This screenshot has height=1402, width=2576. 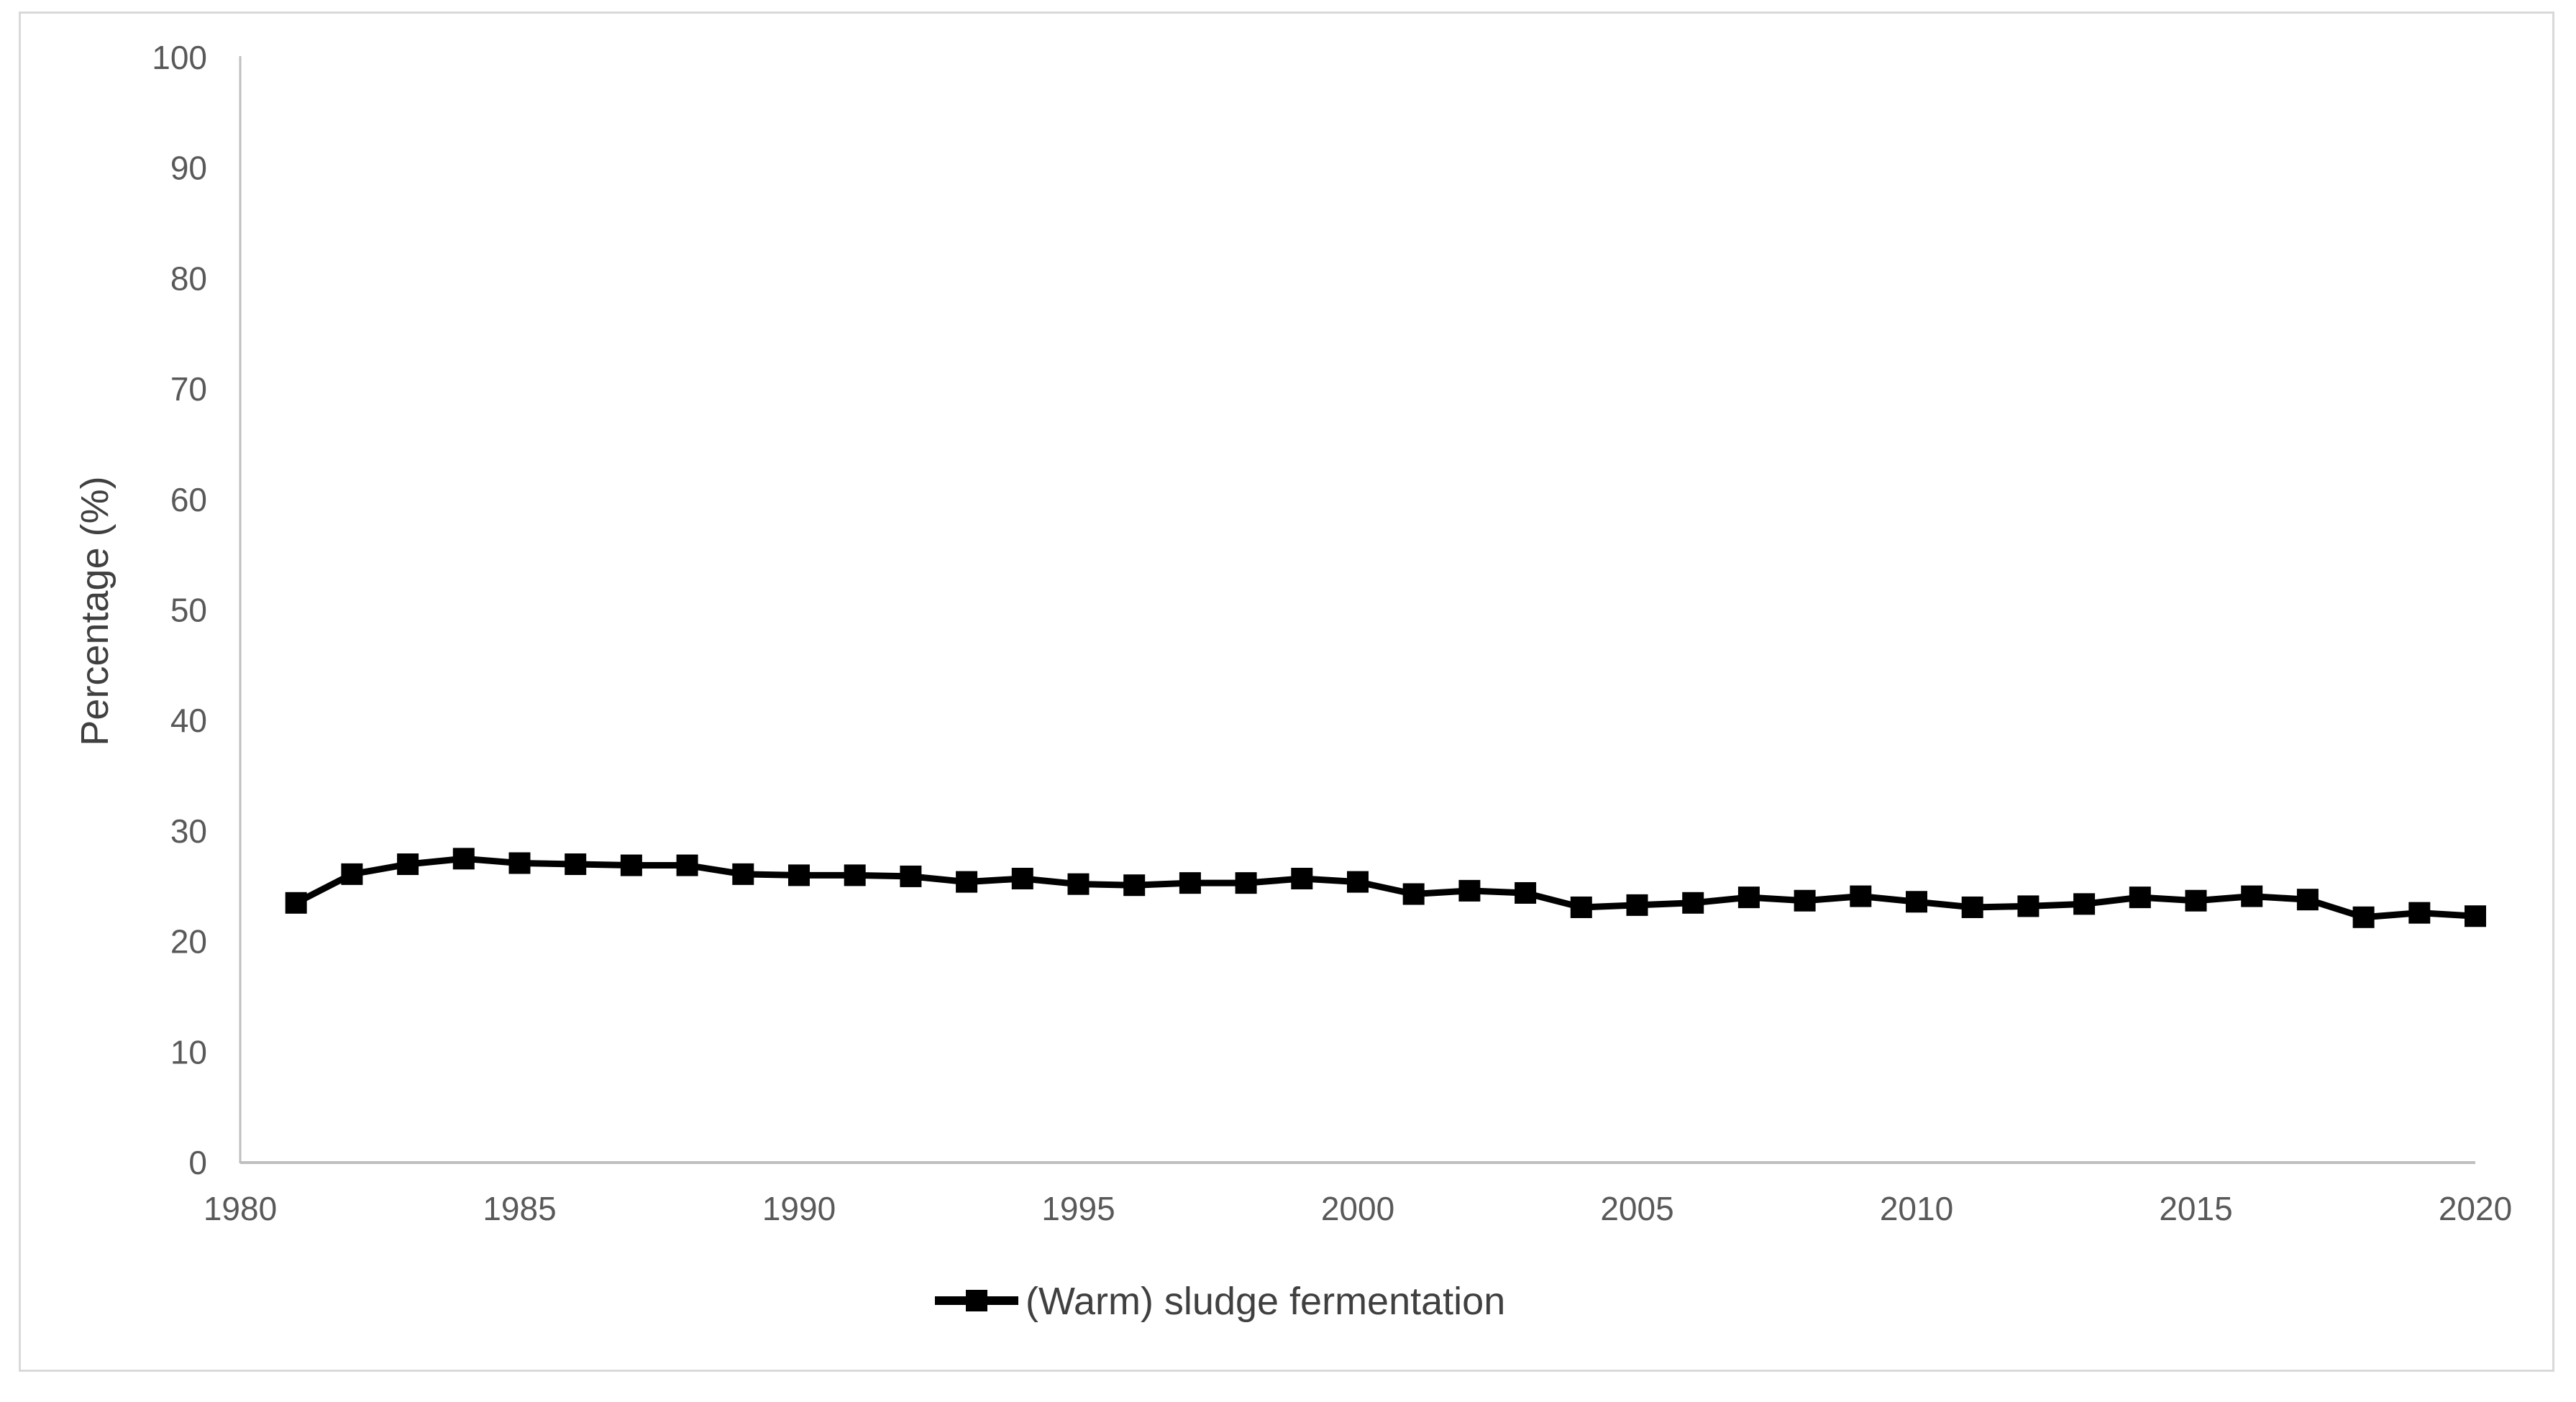 I want to click on series-line, so click(x=1386, y=888).